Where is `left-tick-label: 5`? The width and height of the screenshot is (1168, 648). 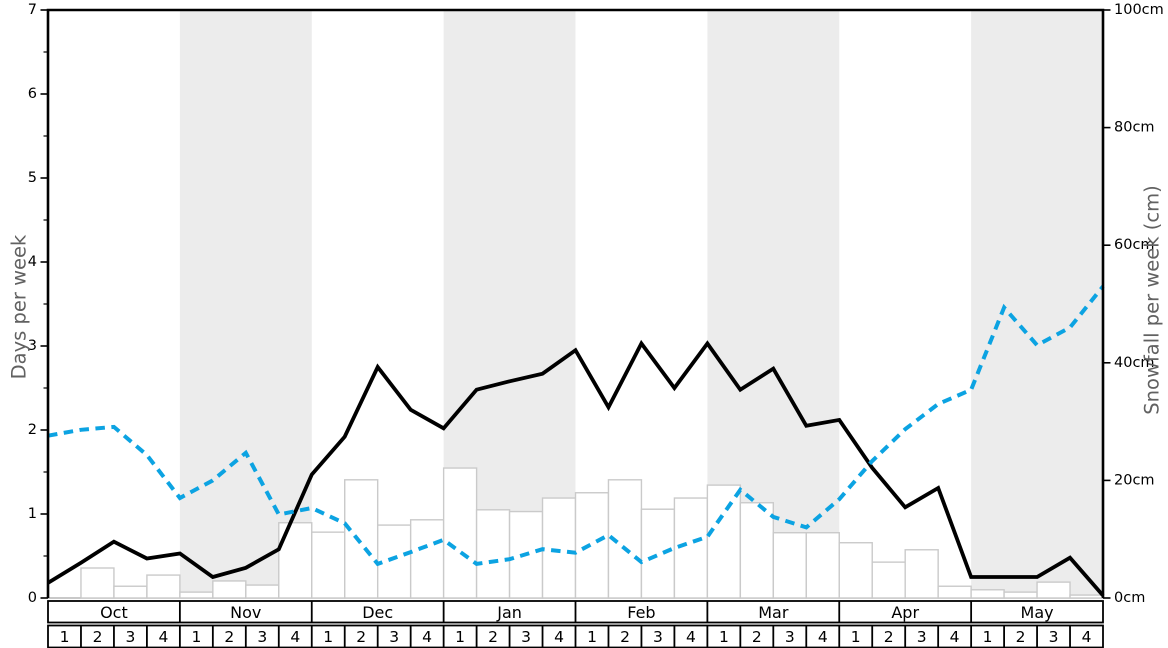 left-tick-label: 5 is located at coordinates (32, 178).